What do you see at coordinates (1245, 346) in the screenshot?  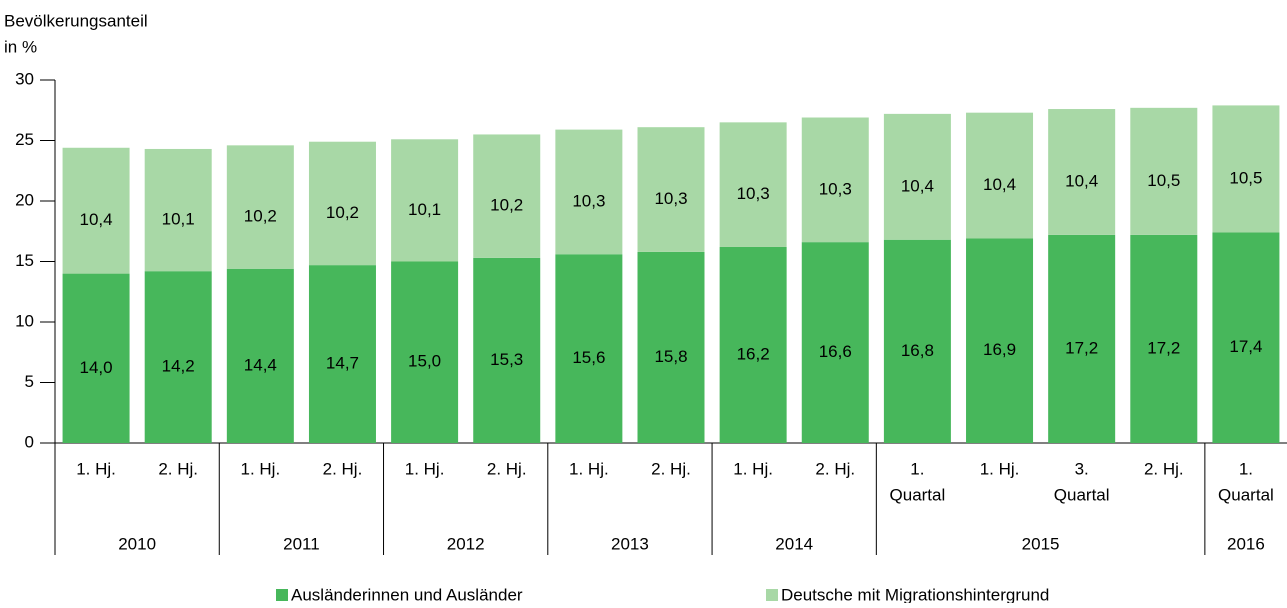 I see `value-label: 17,4` at bounding box center [1245, 346].